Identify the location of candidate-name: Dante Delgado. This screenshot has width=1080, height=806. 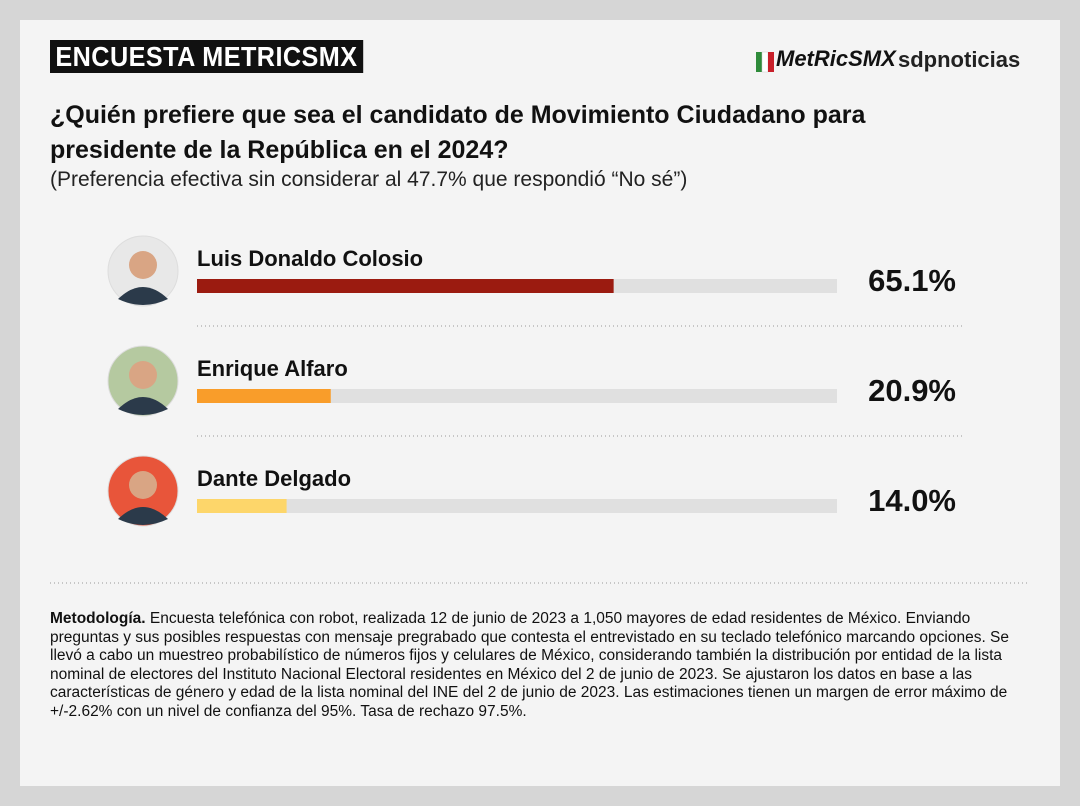
(274, 478).